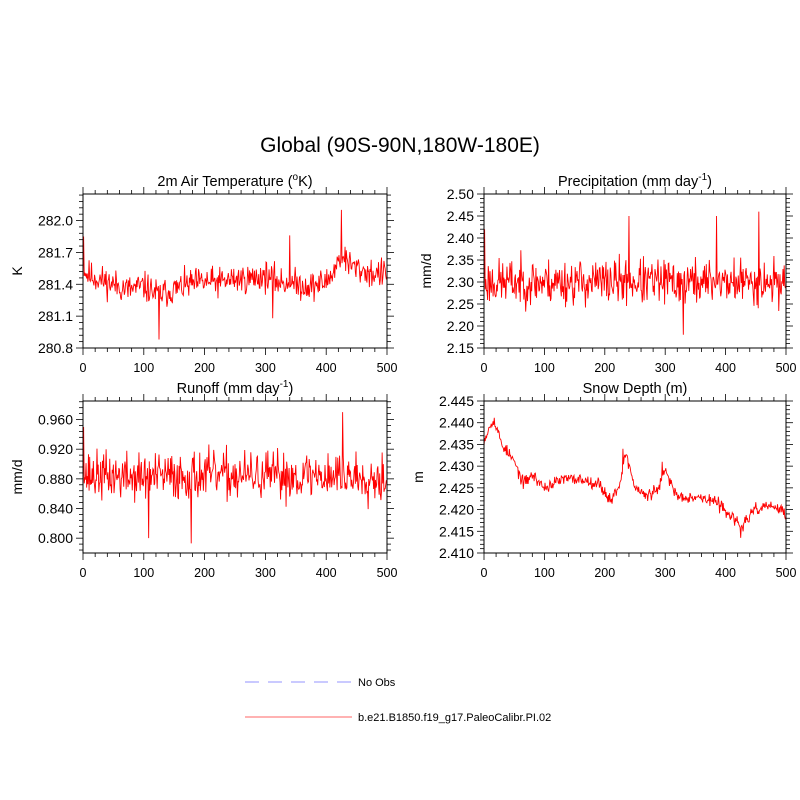  I want to click on y-tick-label: 2.420, so click(456, 510).